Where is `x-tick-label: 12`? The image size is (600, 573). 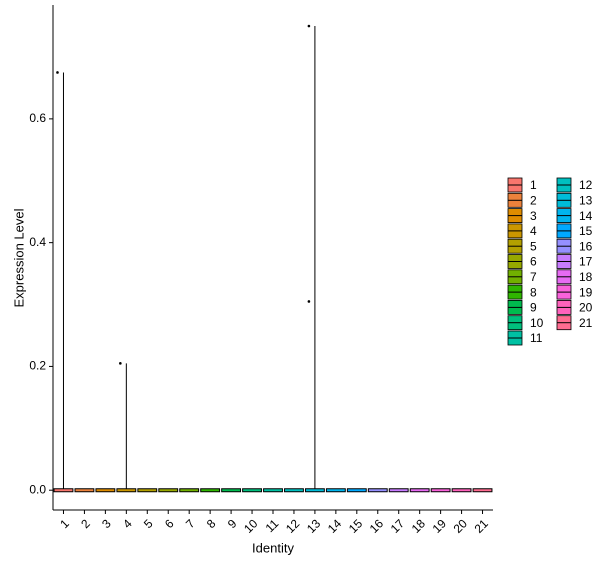 x-tick-label: 12 is located at coordinates (293, 526).